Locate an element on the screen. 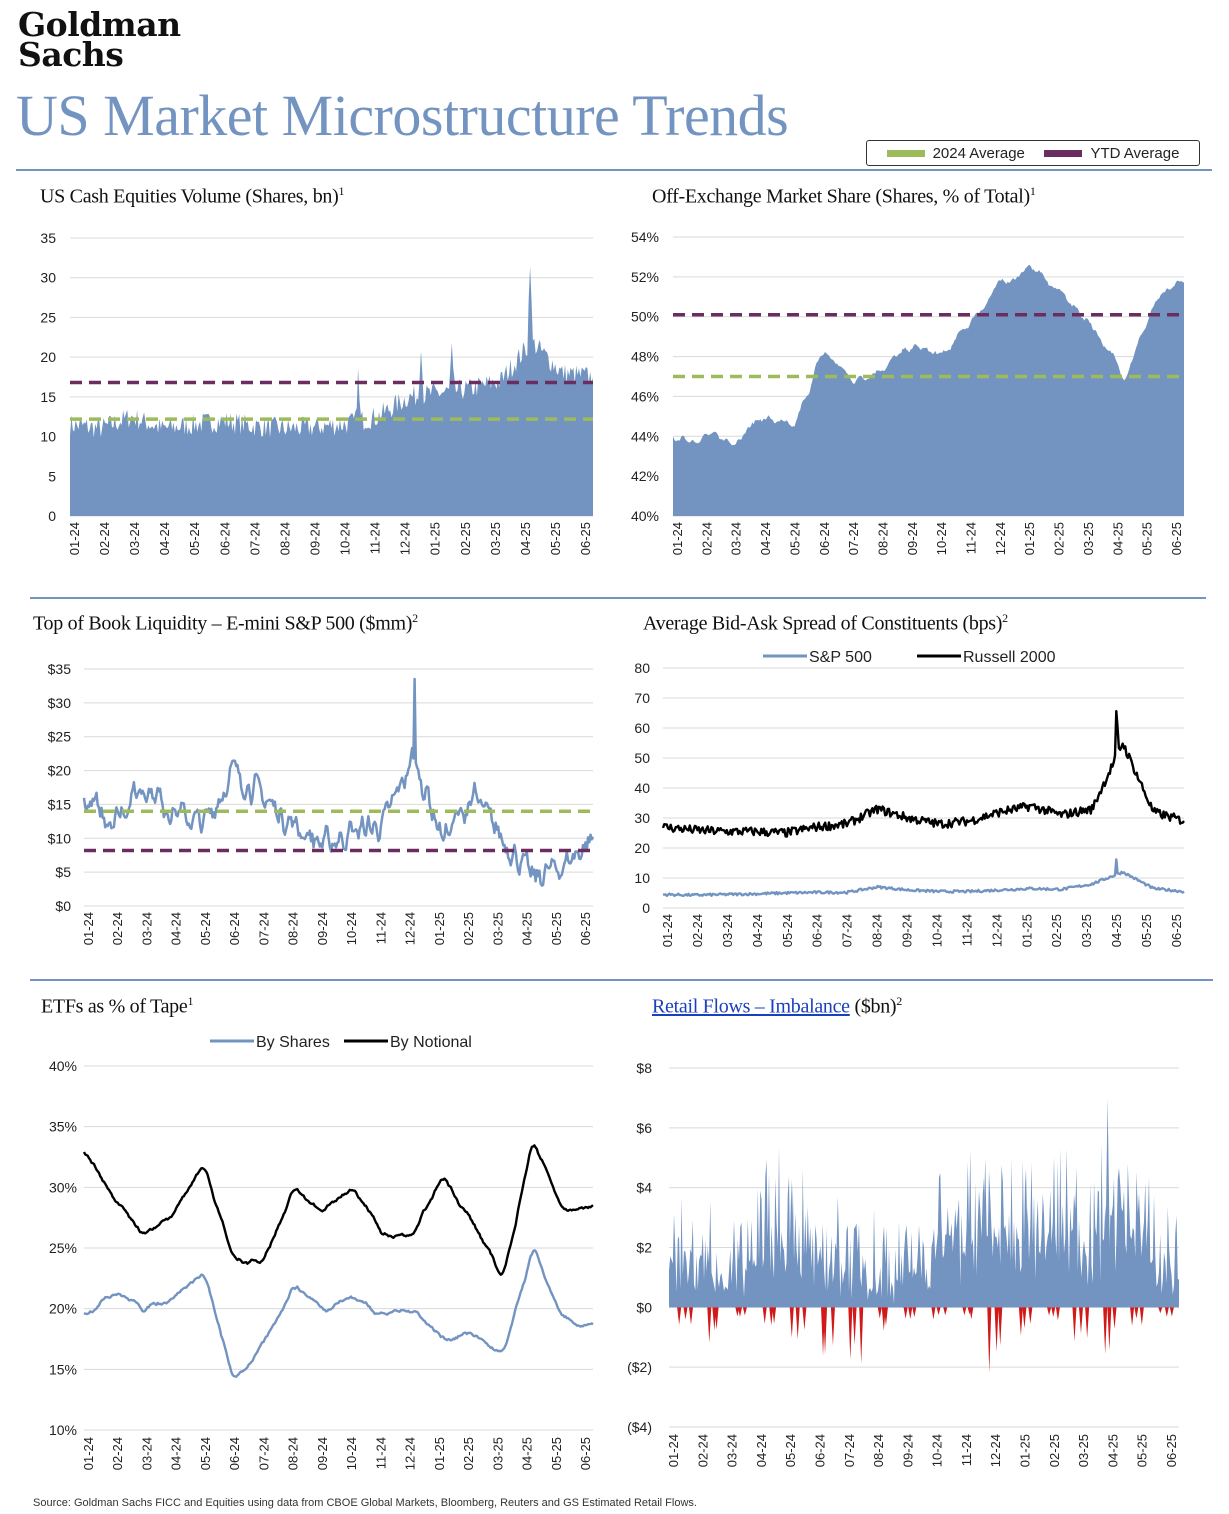  retail-x-tick-label: 01-25 is located at coordinates (1025, 1450).